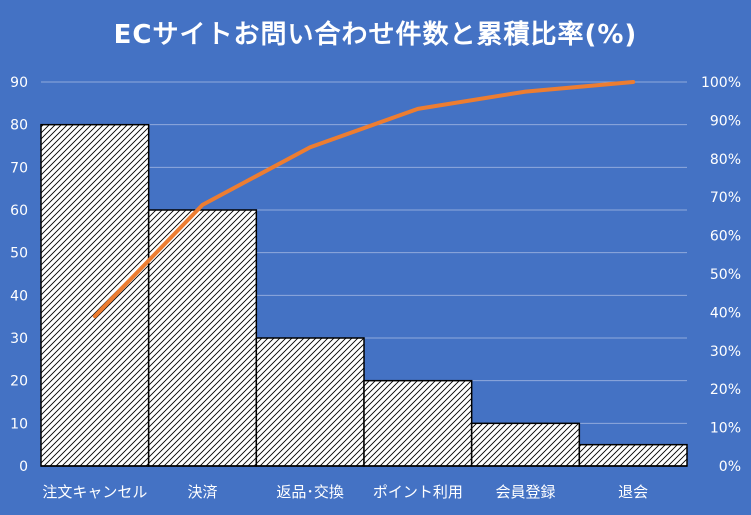  I want to click on category-label: 返品･交換, so click(310, 492).